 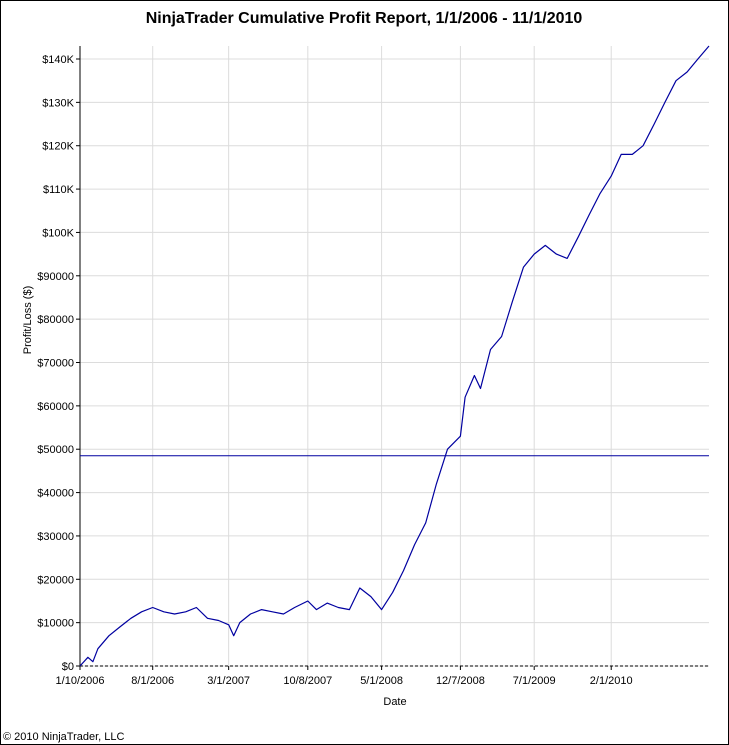 What do you see at coordinates (80, 681) in the screenshot?
I see `x-tick-label: 1/10/2006` at bounding box center [80, 681].